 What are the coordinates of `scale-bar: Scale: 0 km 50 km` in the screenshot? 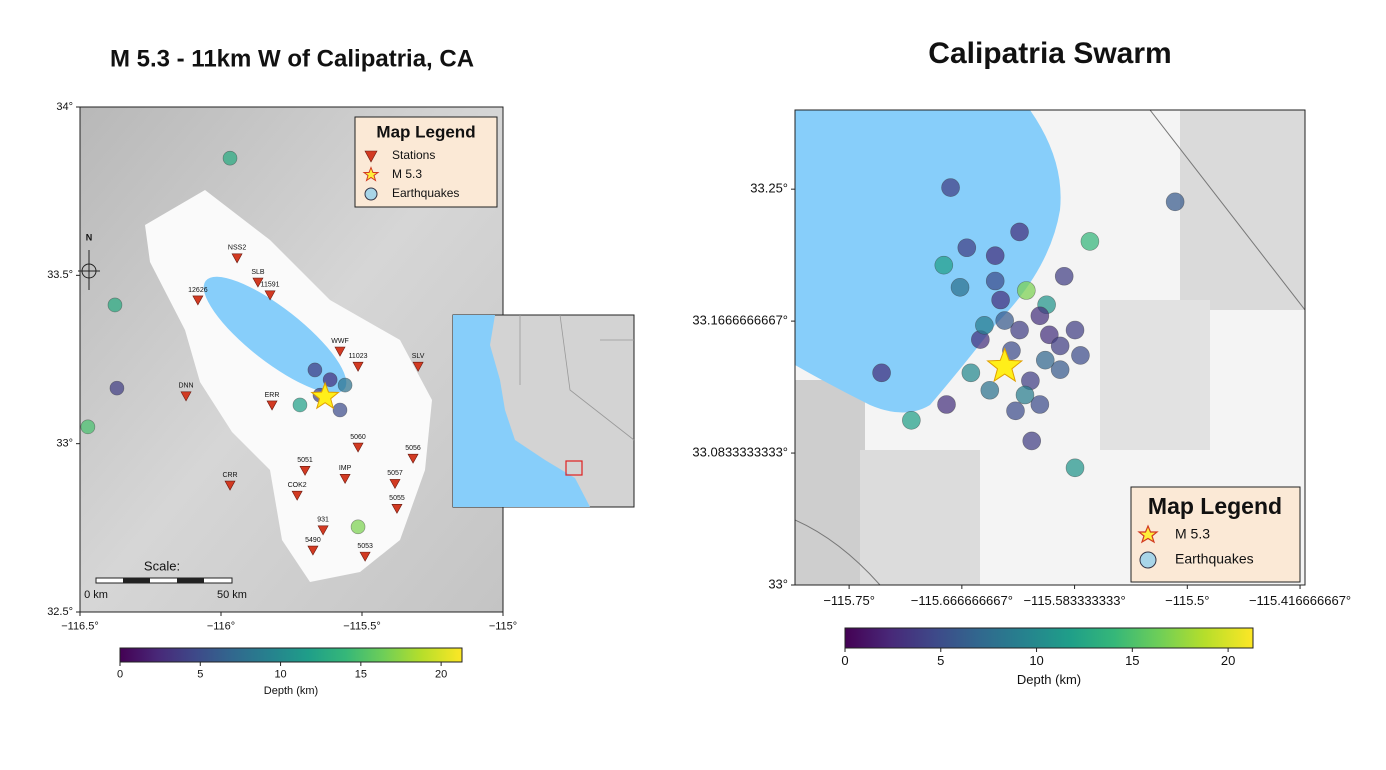 It's located at (165, 579).